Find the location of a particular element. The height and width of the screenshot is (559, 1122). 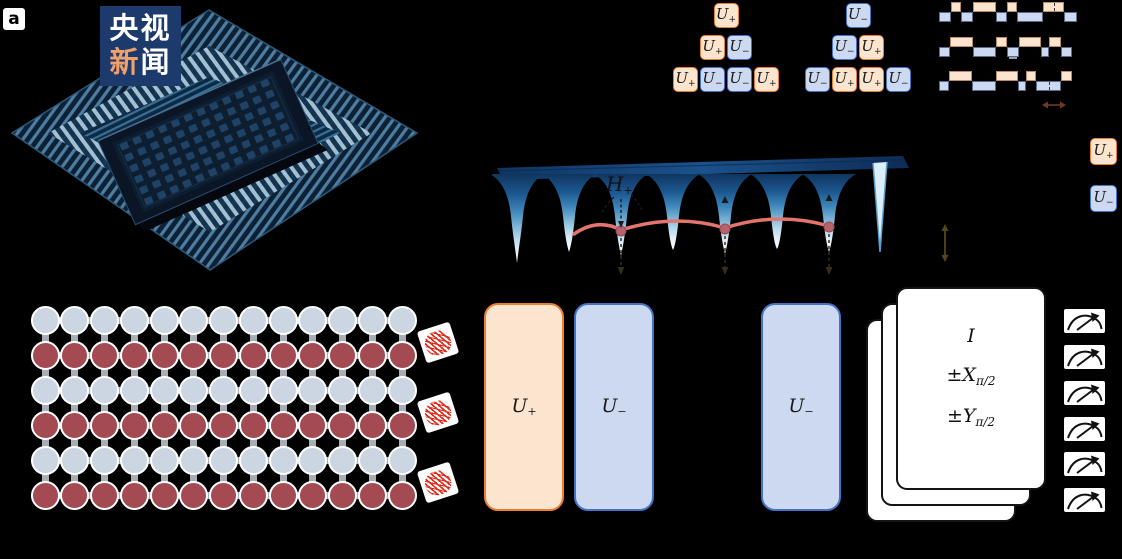

pulse-scribble is located at coordinates (438, 412).